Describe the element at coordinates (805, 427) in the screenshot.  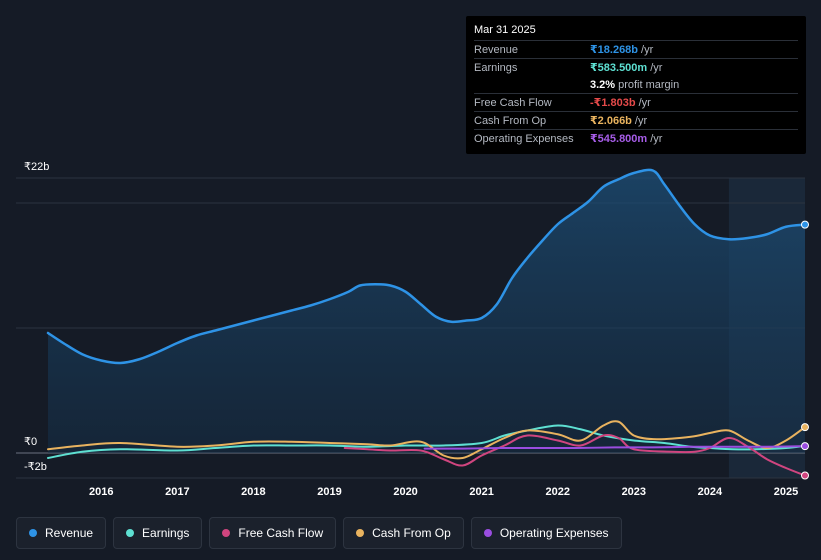
I see `cash-from-op-end-marker` at that location.